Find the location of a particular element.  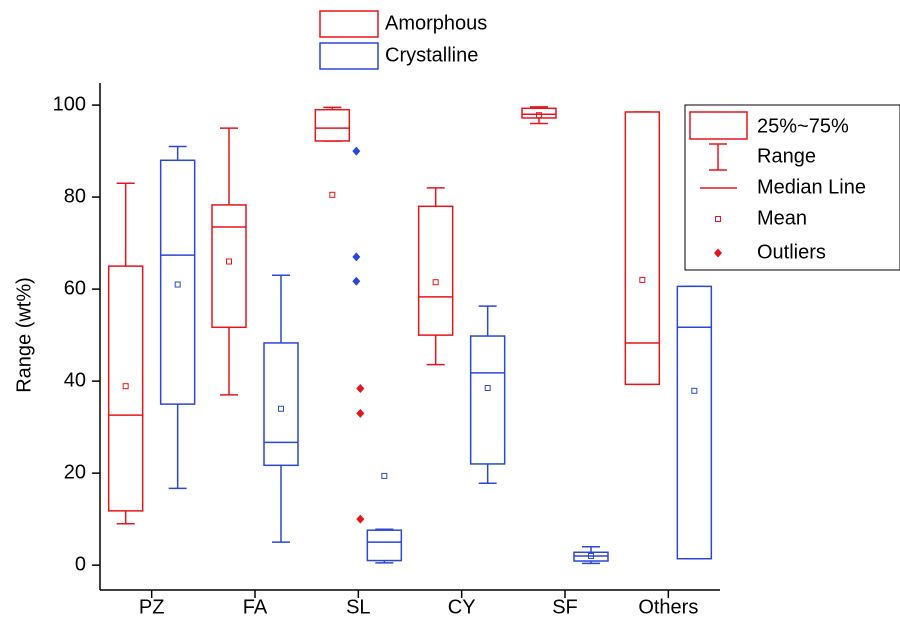

x-tick-label: PZ is located at coordinates (152, 607).